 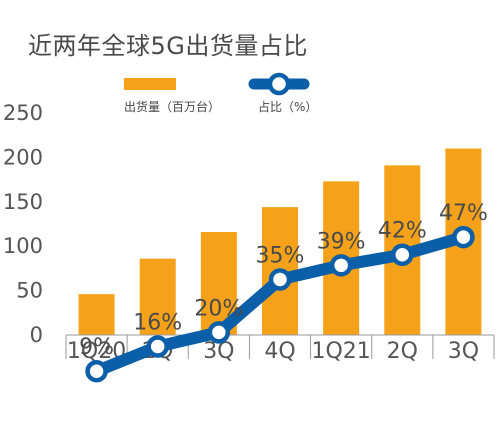 What do you see at coordinates (29, 291) in the screenshot?
I see `y-tick-label: 50` at bounding box center [29, 291].